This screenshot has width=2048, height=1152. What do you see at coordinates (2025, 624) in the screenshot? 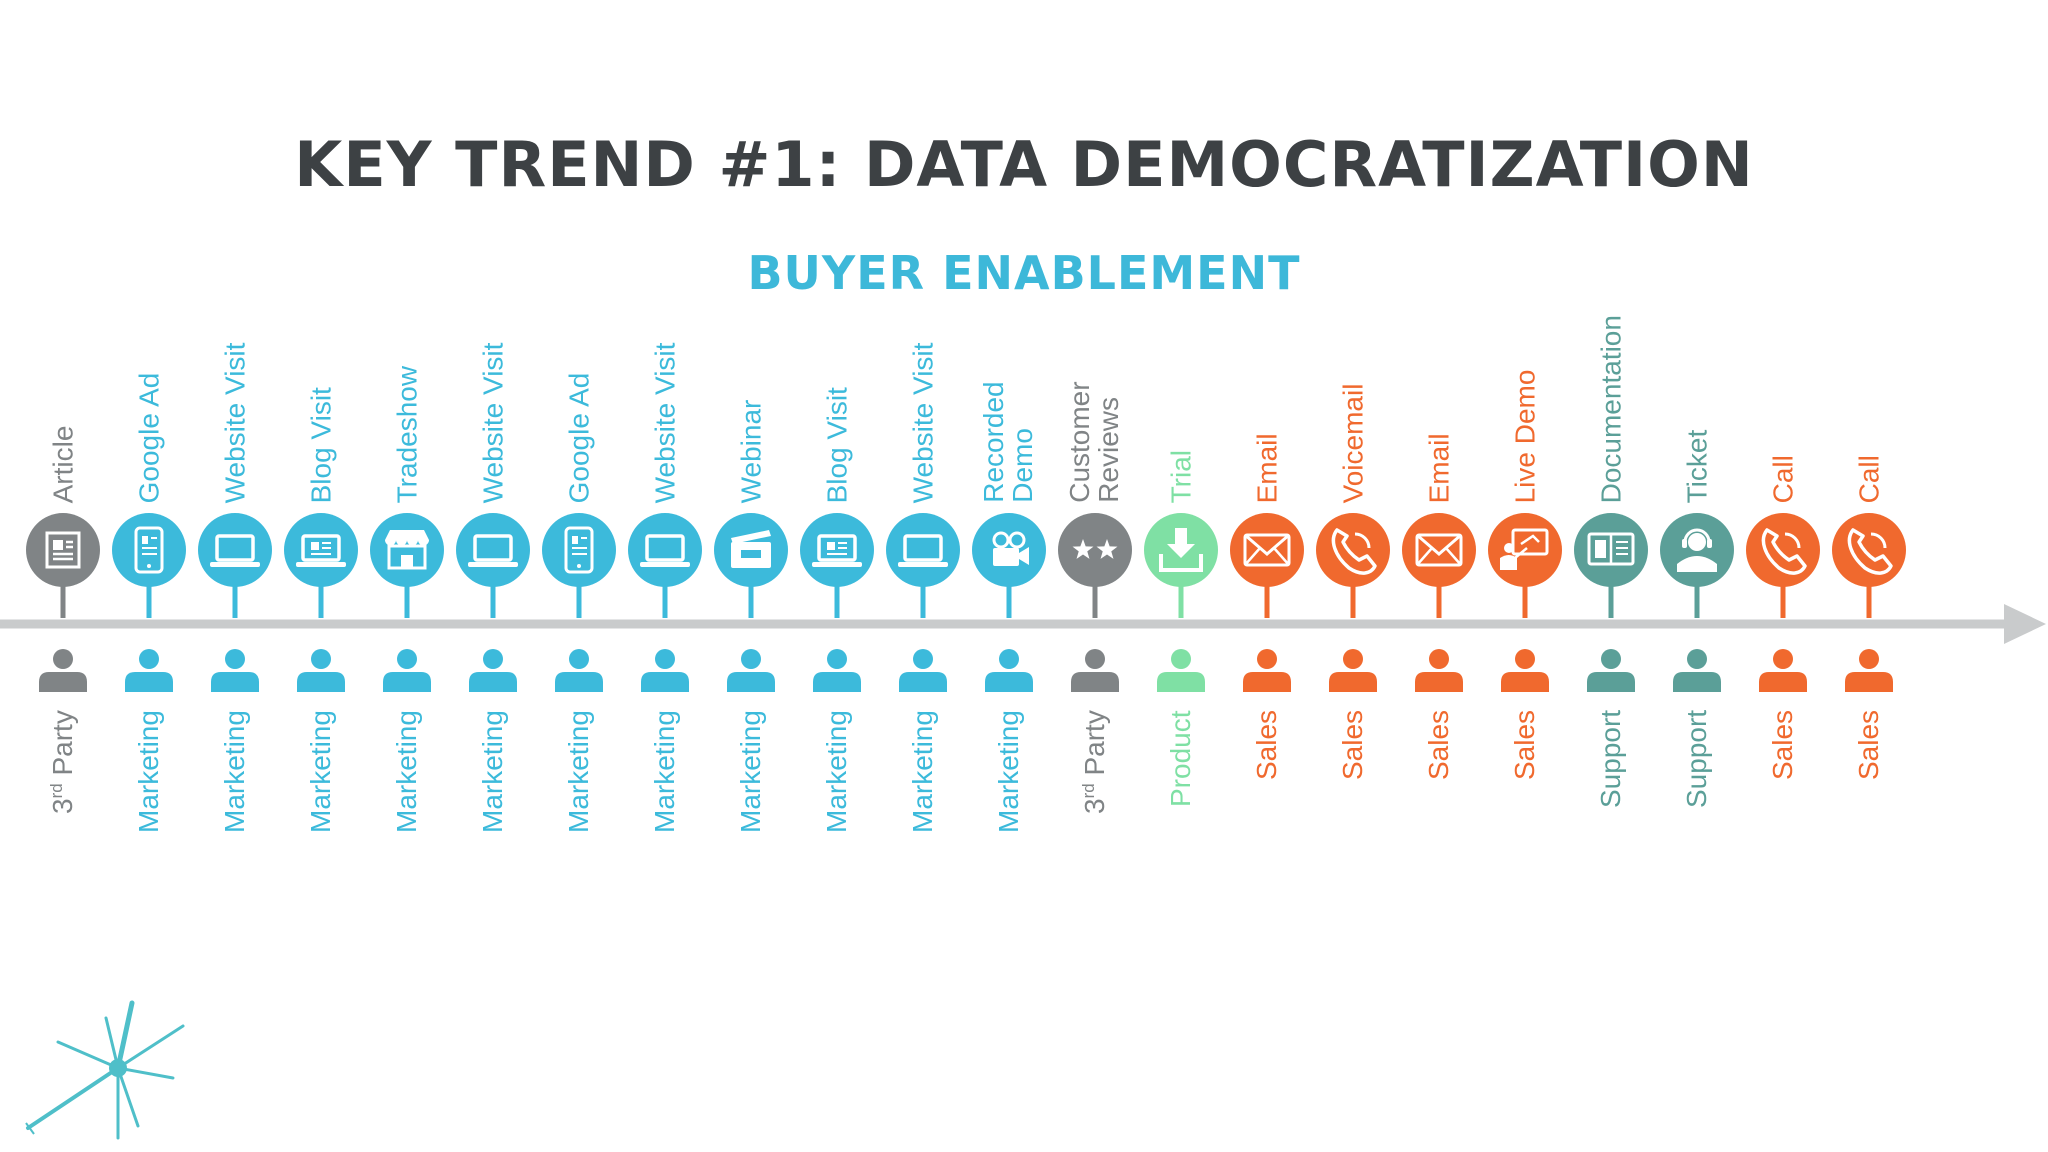
I see `timeline-arrowhead` at bounding box center [2025, 624].